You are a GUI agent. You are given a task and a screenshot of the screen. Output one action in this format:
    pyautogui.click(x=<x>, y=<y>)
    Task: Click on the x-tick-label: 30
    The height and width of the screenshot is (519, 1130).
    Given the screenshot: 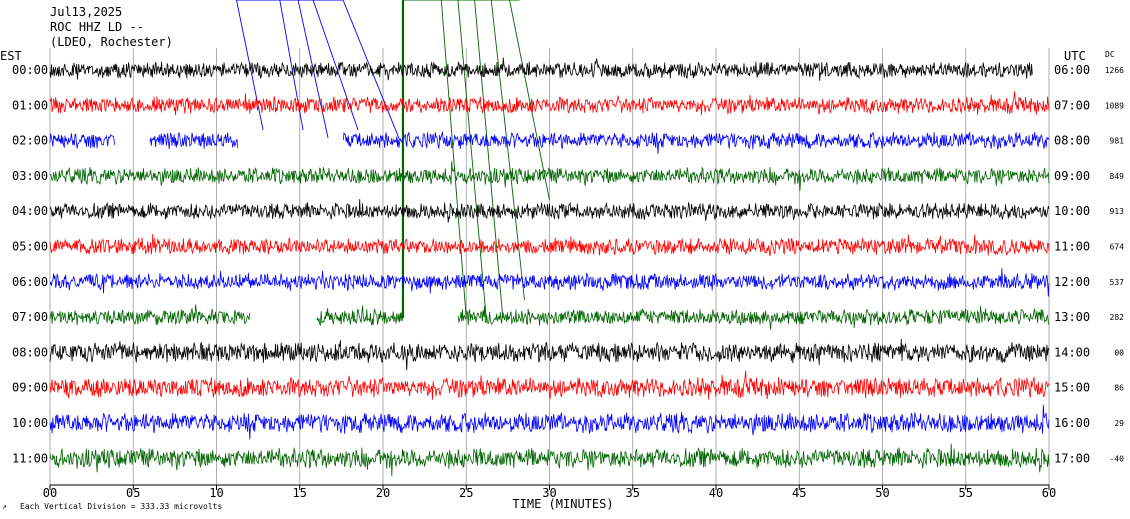 What is the action you would take?
    pyautogui.click(x=549, y=493)
    